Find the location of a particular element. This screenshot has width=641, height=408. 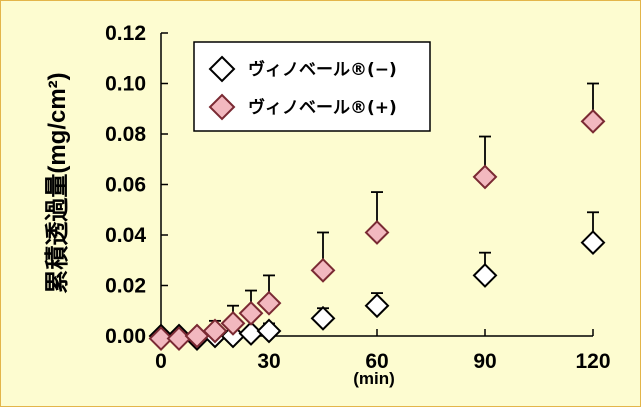

legend: ヴィノベール®(−) ヴィノベール®(+) is located at coordinates (312, 86).